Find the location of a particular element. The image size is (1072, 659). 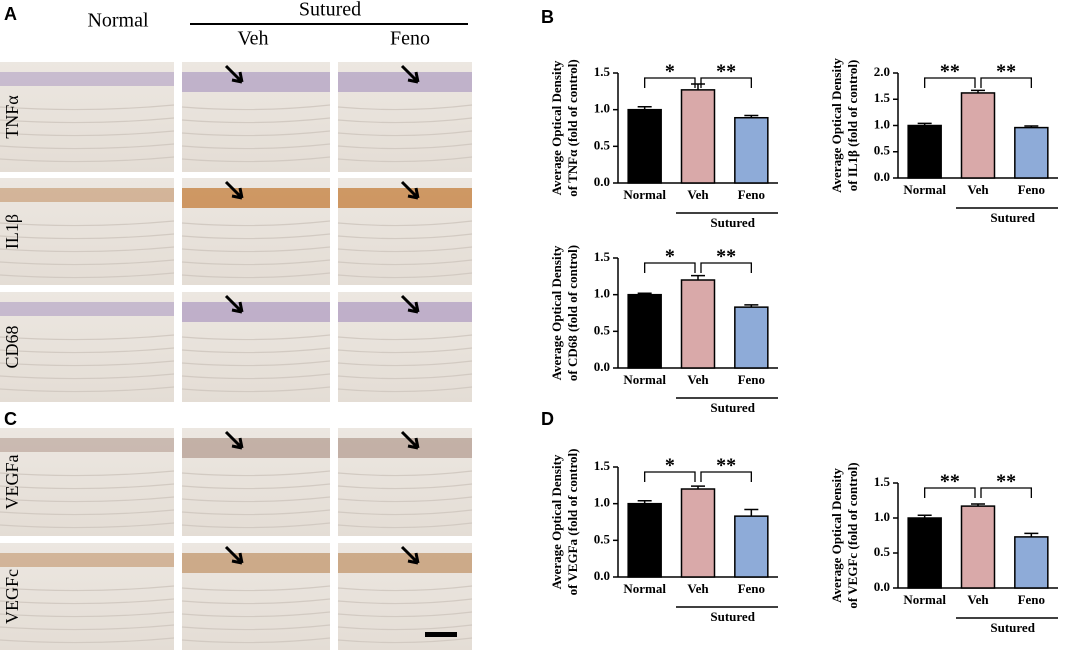

y-axis-label: of IL1β (fold of control) is located at coordinates (852, 126).